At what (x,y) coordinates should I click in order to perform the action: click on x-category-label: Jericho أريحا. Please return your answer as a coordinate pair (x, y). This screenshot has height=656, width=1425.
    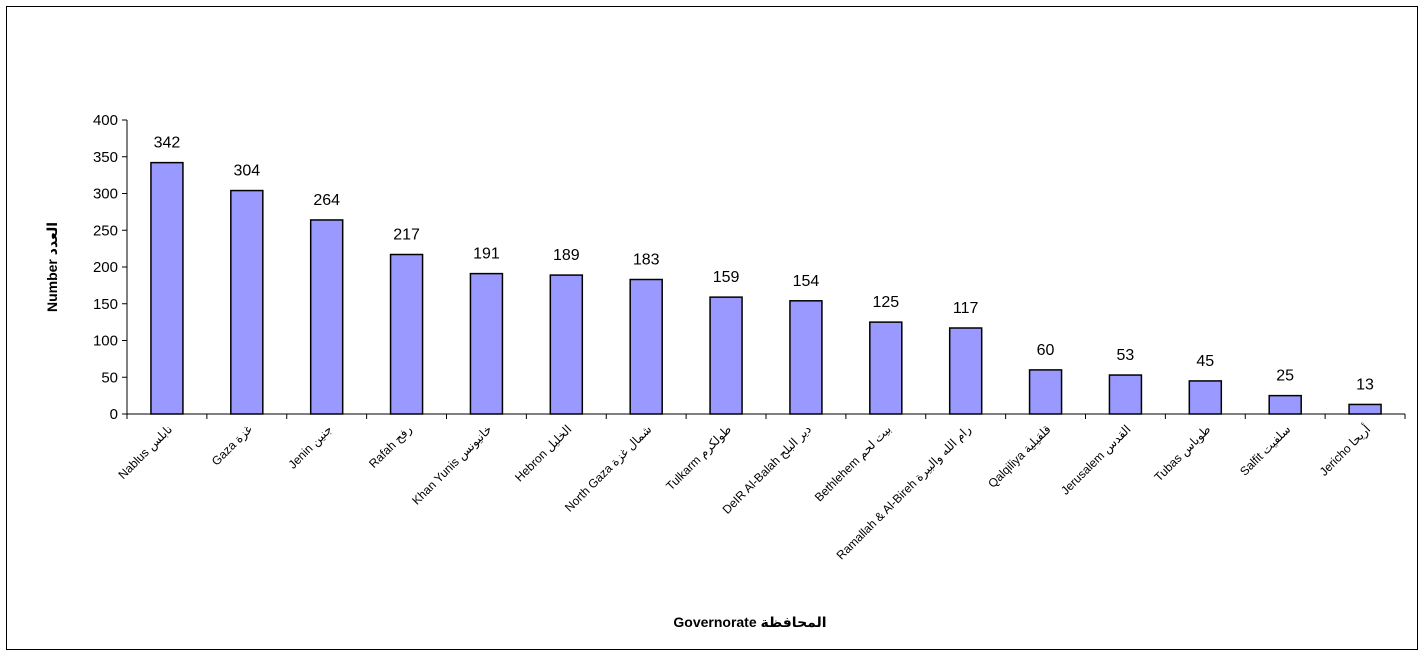
    Looking at the image, I should click on (1345, 451).